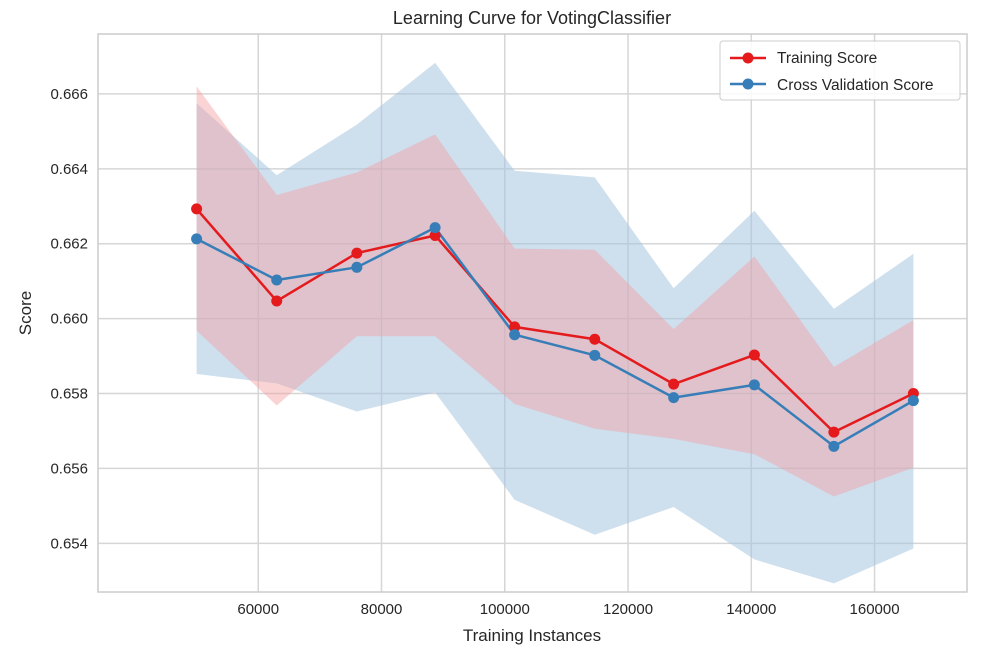 The height and width of the screenshot is (660, 1005). What do you see at coordinates (69, 94) in the screenshot?
I see `y-tick-label: 0.666` at bounding box center [69, 94].